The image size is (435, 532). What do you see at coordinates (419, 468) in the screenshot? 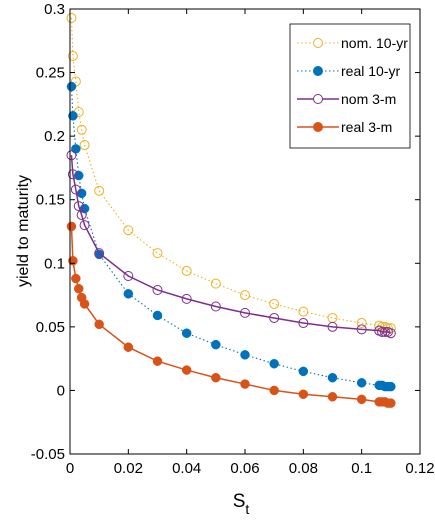
I see `x-tick-label: 0.12` at bounding box center [419, 468].